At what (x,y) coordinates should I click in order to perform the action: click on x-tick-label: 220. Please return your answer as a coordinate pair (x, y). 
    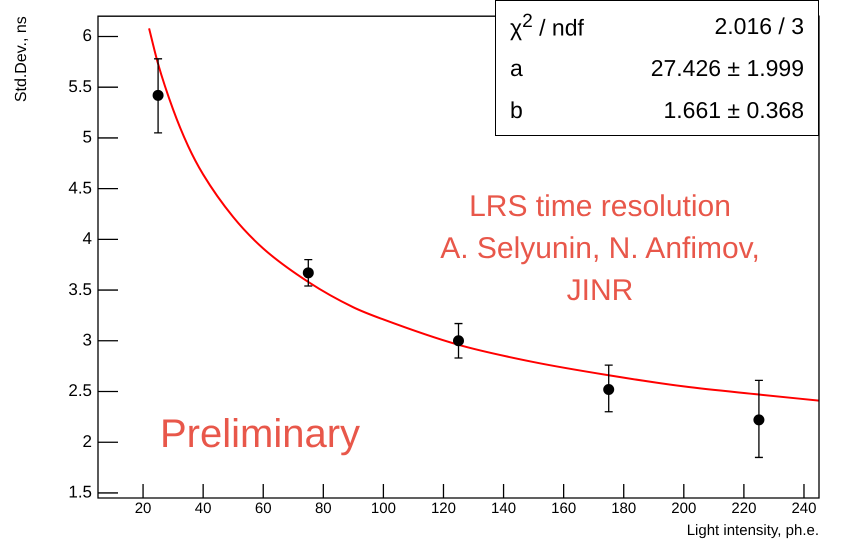
    Looking at the image, I should click on (743, 509).